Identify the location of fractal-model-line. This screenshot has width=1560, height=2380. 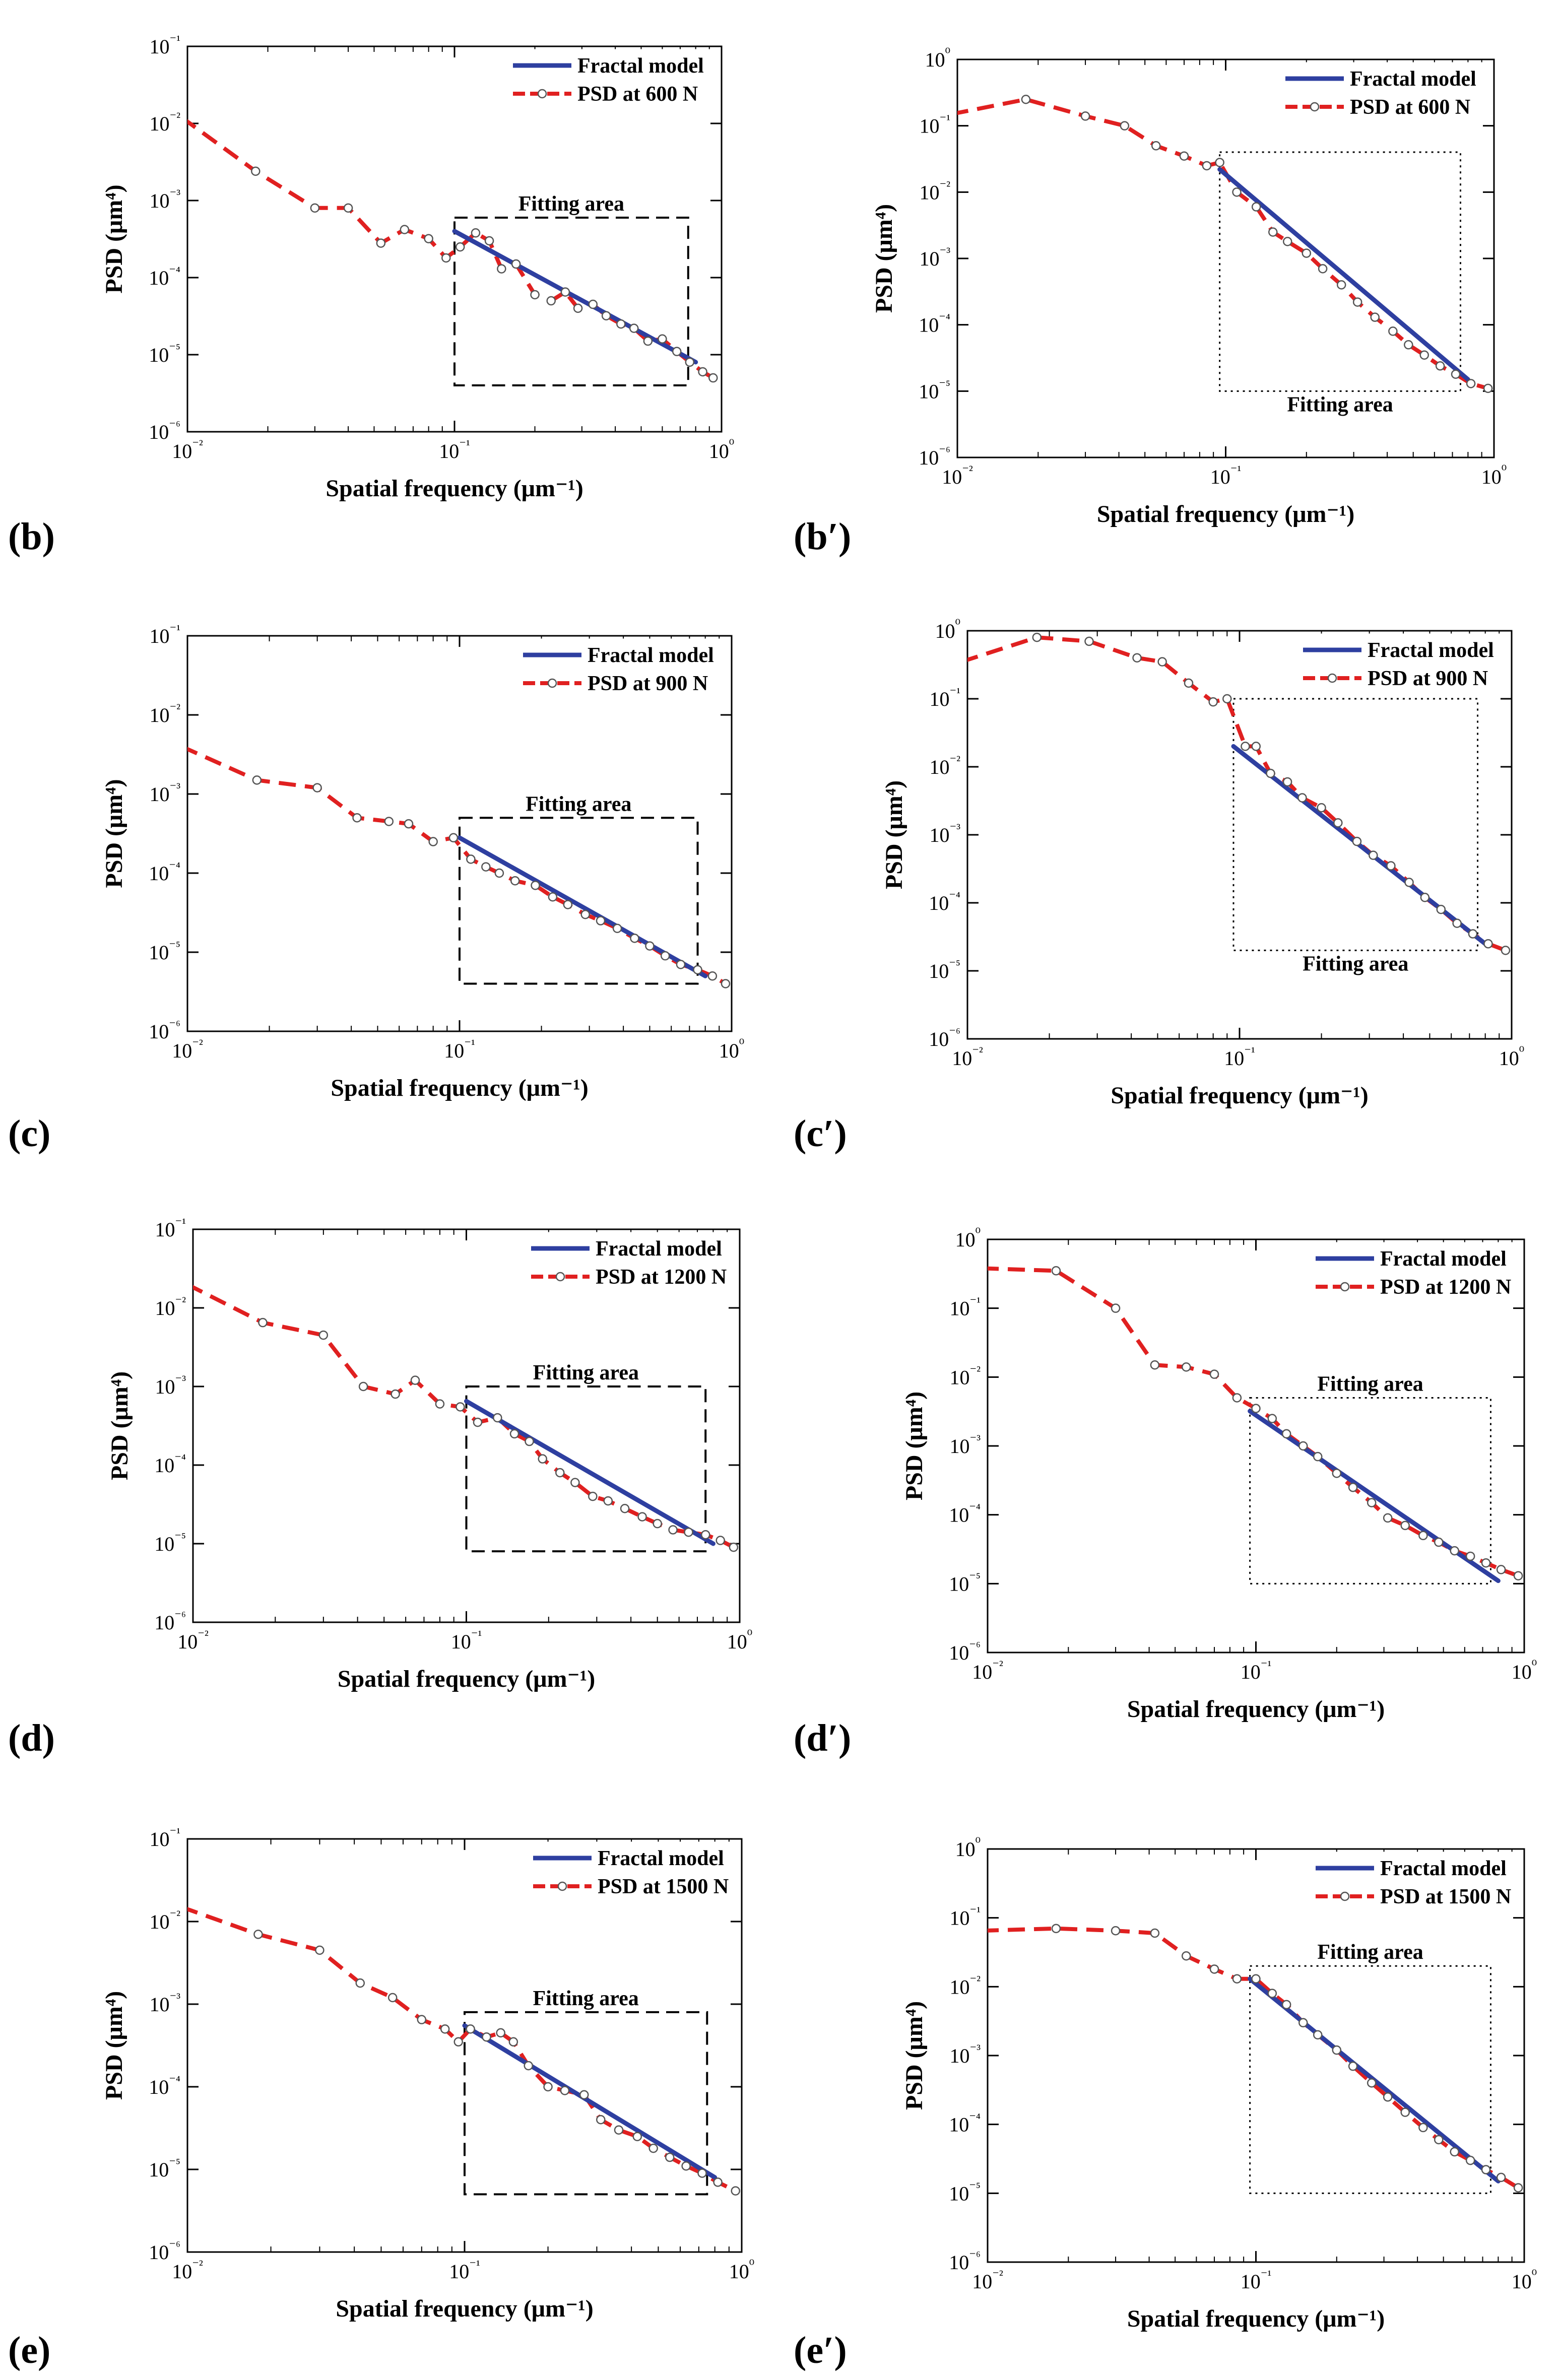
(590, 2101).